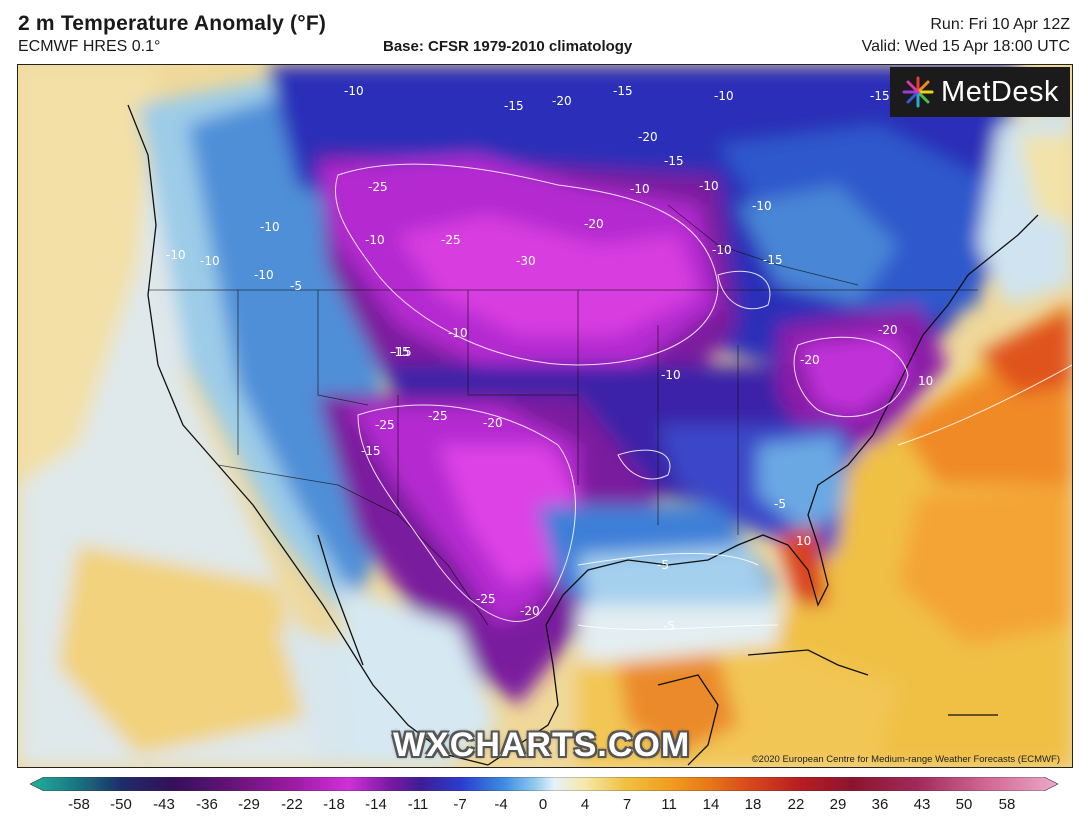  Describe the element at coordinates (164, 804) in the screenshot. I see `colorbar-tick: -43` at that location.